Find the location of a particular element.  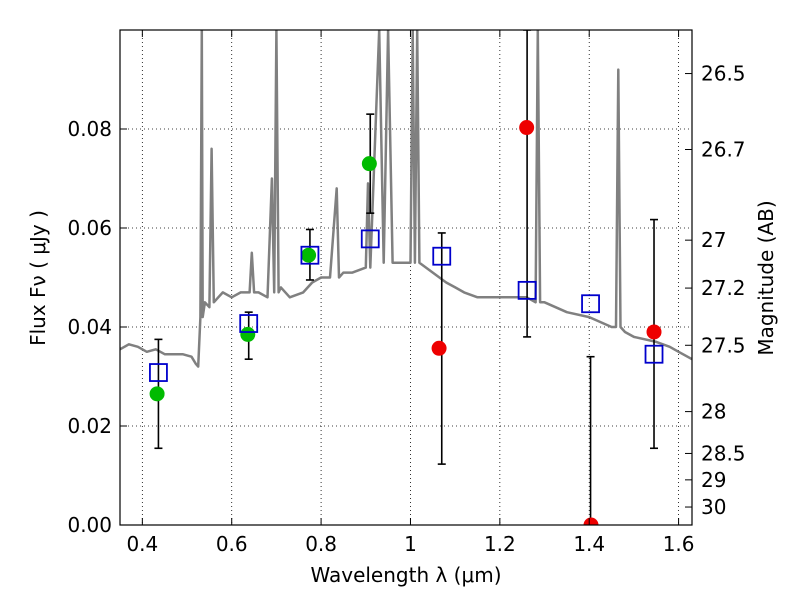

x-tick-label-6: 1.6 is located at coordinates (679, 544).